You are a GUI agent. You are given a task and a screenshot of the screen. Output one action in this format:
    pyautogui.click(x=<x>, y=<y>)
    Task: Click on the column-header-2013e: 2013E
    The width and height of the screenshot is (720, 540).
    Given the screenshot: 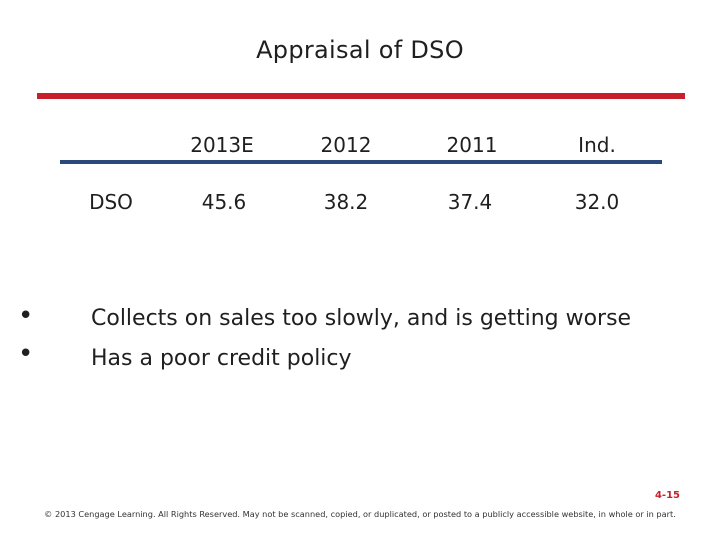 What is the action you would take?
    pyautogui.click(x=222, y=145)
    